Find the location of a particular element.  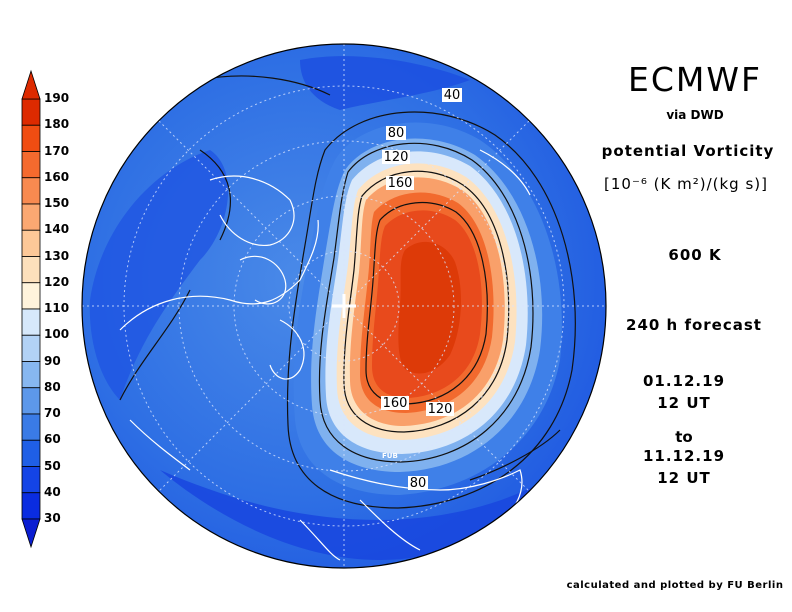

colorbar-tick-label: 110 is located at coordinates (57, 308).